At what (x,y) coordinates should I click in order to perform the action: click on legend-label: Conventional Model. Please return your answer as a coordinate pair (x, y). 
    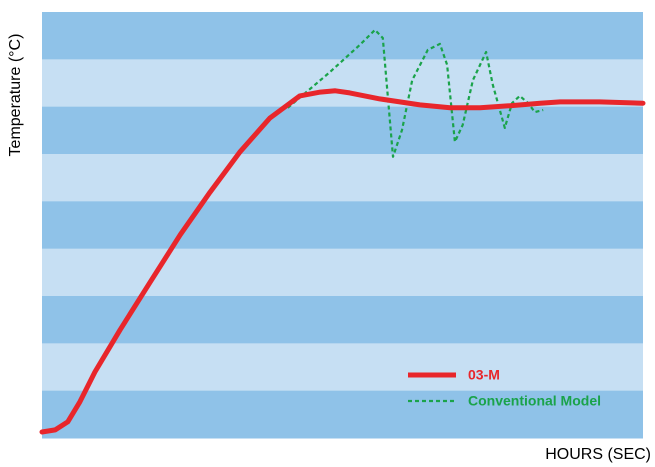
    Looking at the image, I should click on (534, 401).